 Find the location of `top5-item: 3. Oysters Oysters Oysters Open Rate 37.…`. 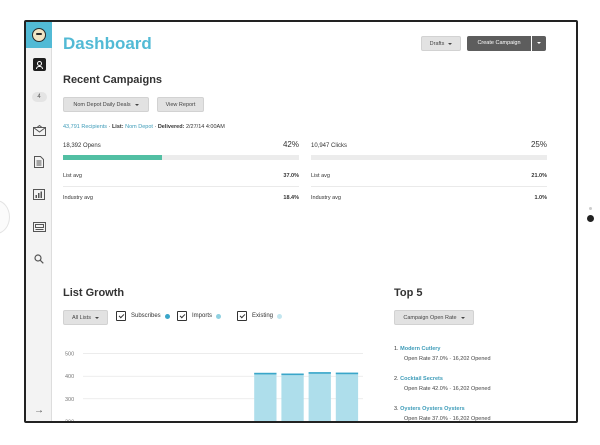

top5-item: 3. Oysters Oysters Oysters Open Rate 37.… is located at coordinates (474, 413).